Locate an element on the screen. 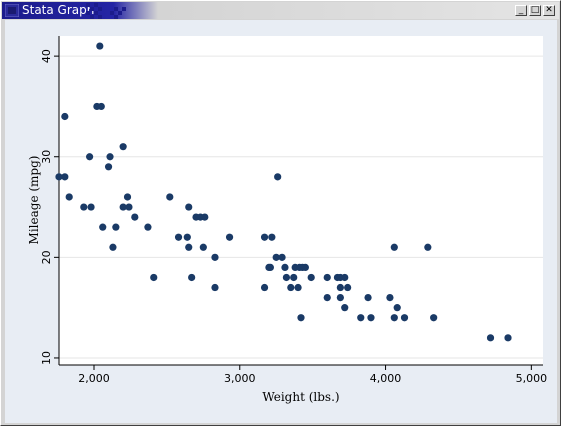 Image resolution: width=561 pixels, height=426 pixels. y-tick-label: 20 is located at coordinates (46, 257).